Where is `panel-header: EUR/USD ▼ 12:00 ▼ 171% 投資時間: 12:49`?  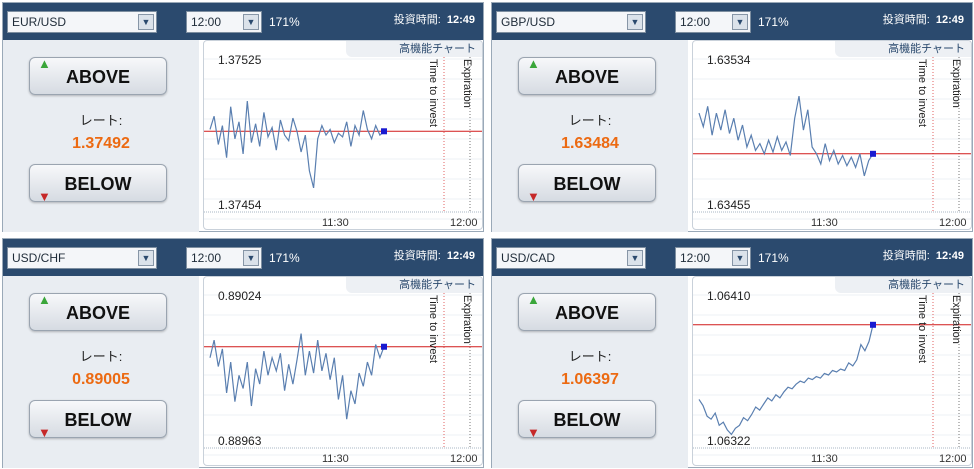
panel-header: EUR/USD ▼ 12:00 ▼ 171% 投資時間: 12:49 is located at coordinates (243, 21).